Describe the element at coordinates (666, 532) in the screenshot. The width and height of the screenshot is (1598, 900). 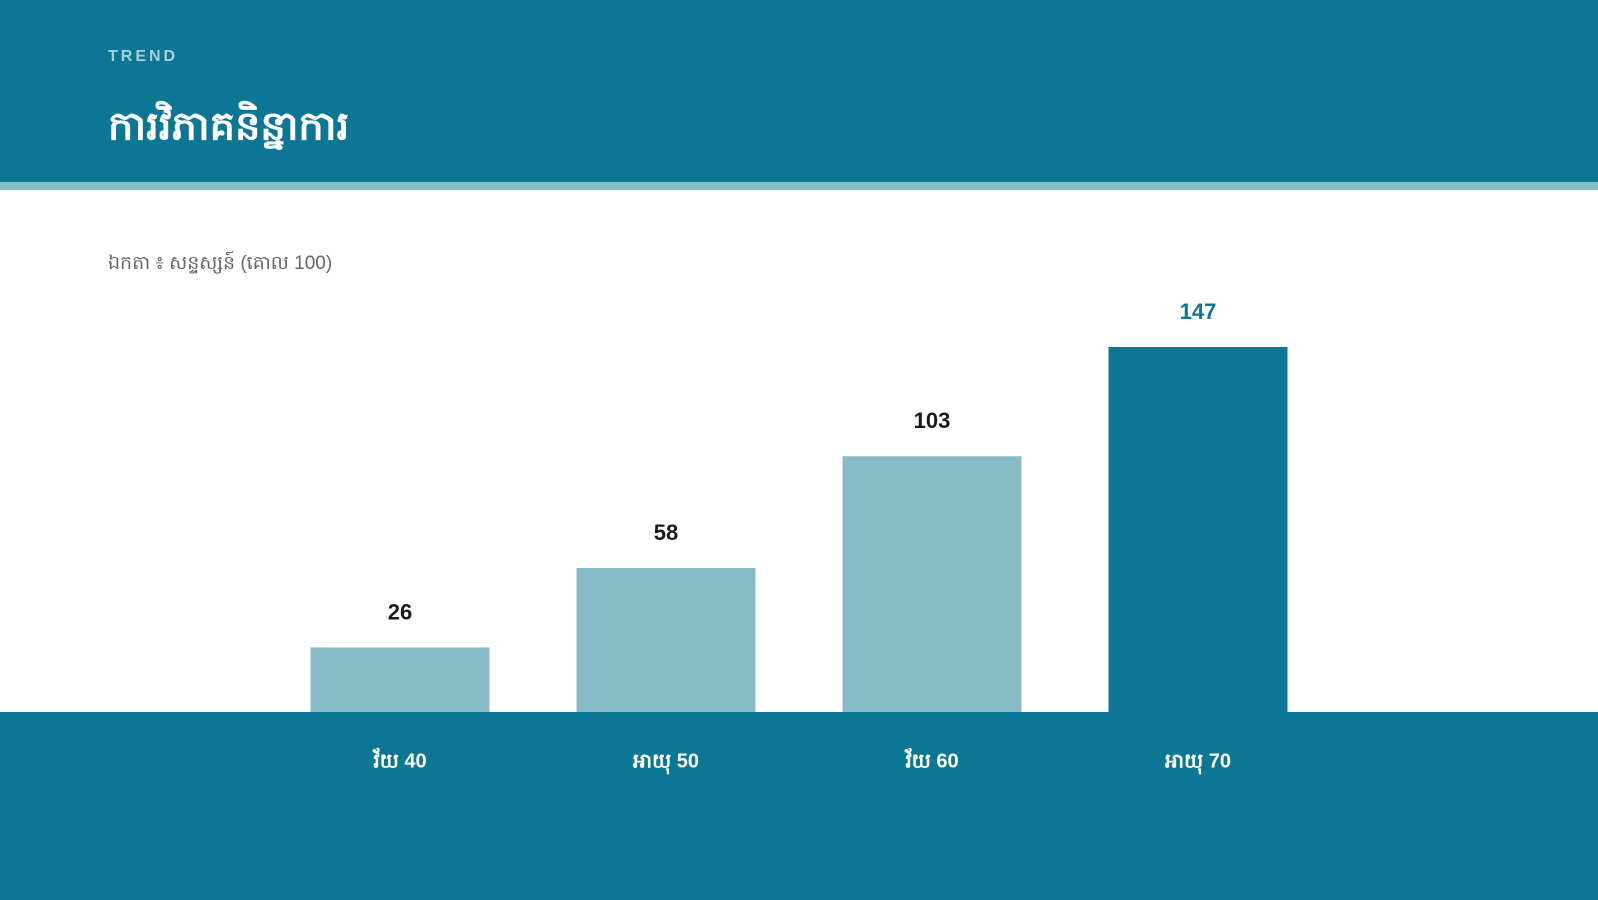
I see `value-label: 58` at that location.